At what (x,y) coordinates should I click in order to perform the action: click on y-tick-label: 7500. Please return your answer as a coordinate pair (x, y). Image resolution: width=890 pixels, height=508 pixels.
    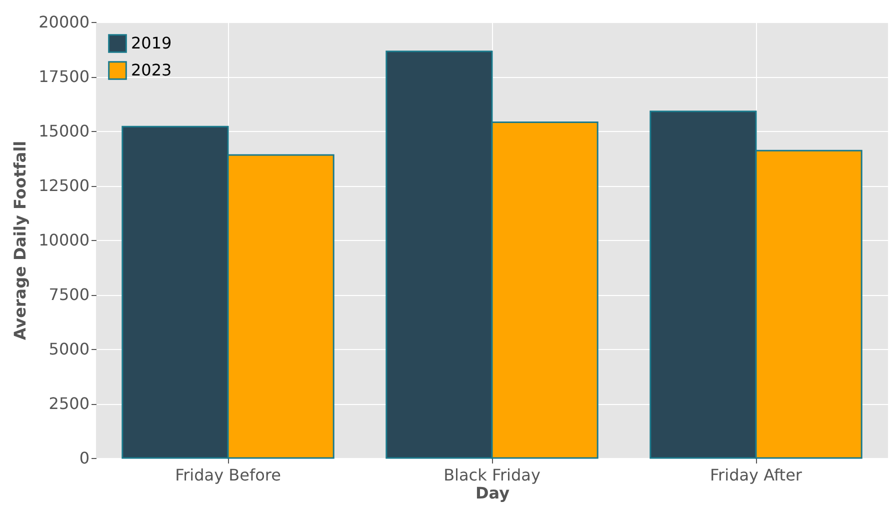
    Looking at the image, I should click on (69, 294).